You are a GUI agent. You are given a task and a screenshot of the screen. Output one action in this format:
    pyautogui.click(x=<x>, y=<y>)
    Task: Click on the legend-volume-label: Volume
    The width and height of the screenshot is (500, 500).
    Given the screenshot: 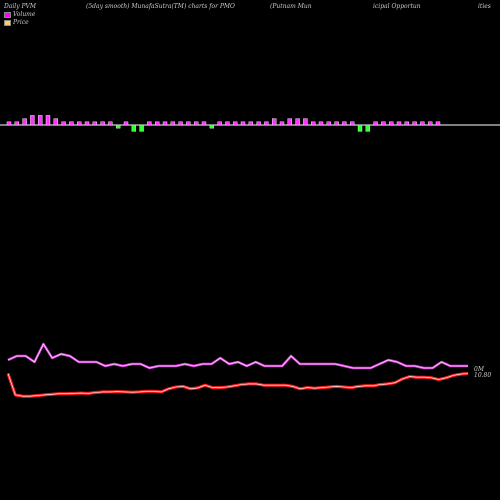 What is the action you would take?
    pyautogui.click(x=24, y=14)
    